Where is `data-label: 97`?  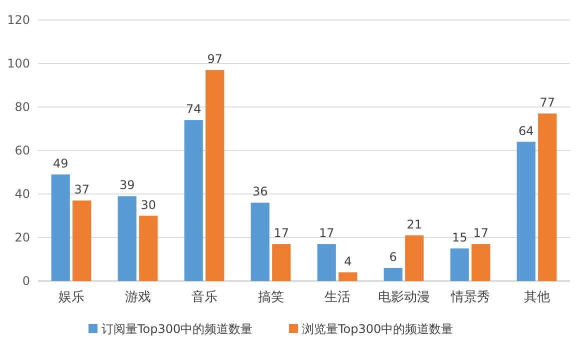
data-label: 97 is located at coordinates (215, 59).